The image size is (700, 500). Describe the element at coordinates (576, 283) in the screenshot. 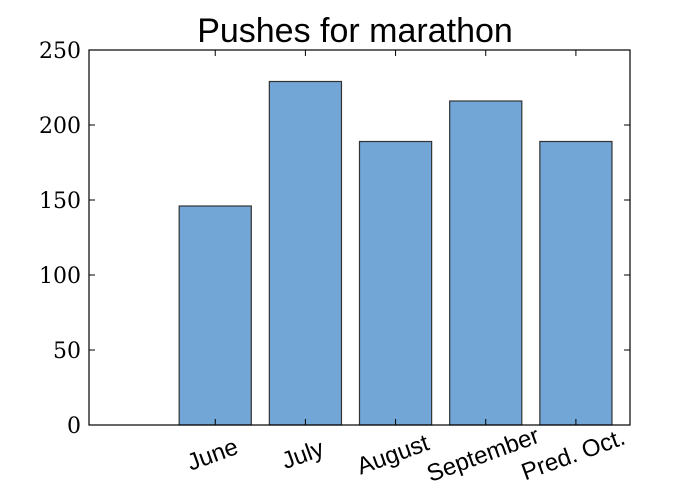

I see `bar-pred-oct` at that location.